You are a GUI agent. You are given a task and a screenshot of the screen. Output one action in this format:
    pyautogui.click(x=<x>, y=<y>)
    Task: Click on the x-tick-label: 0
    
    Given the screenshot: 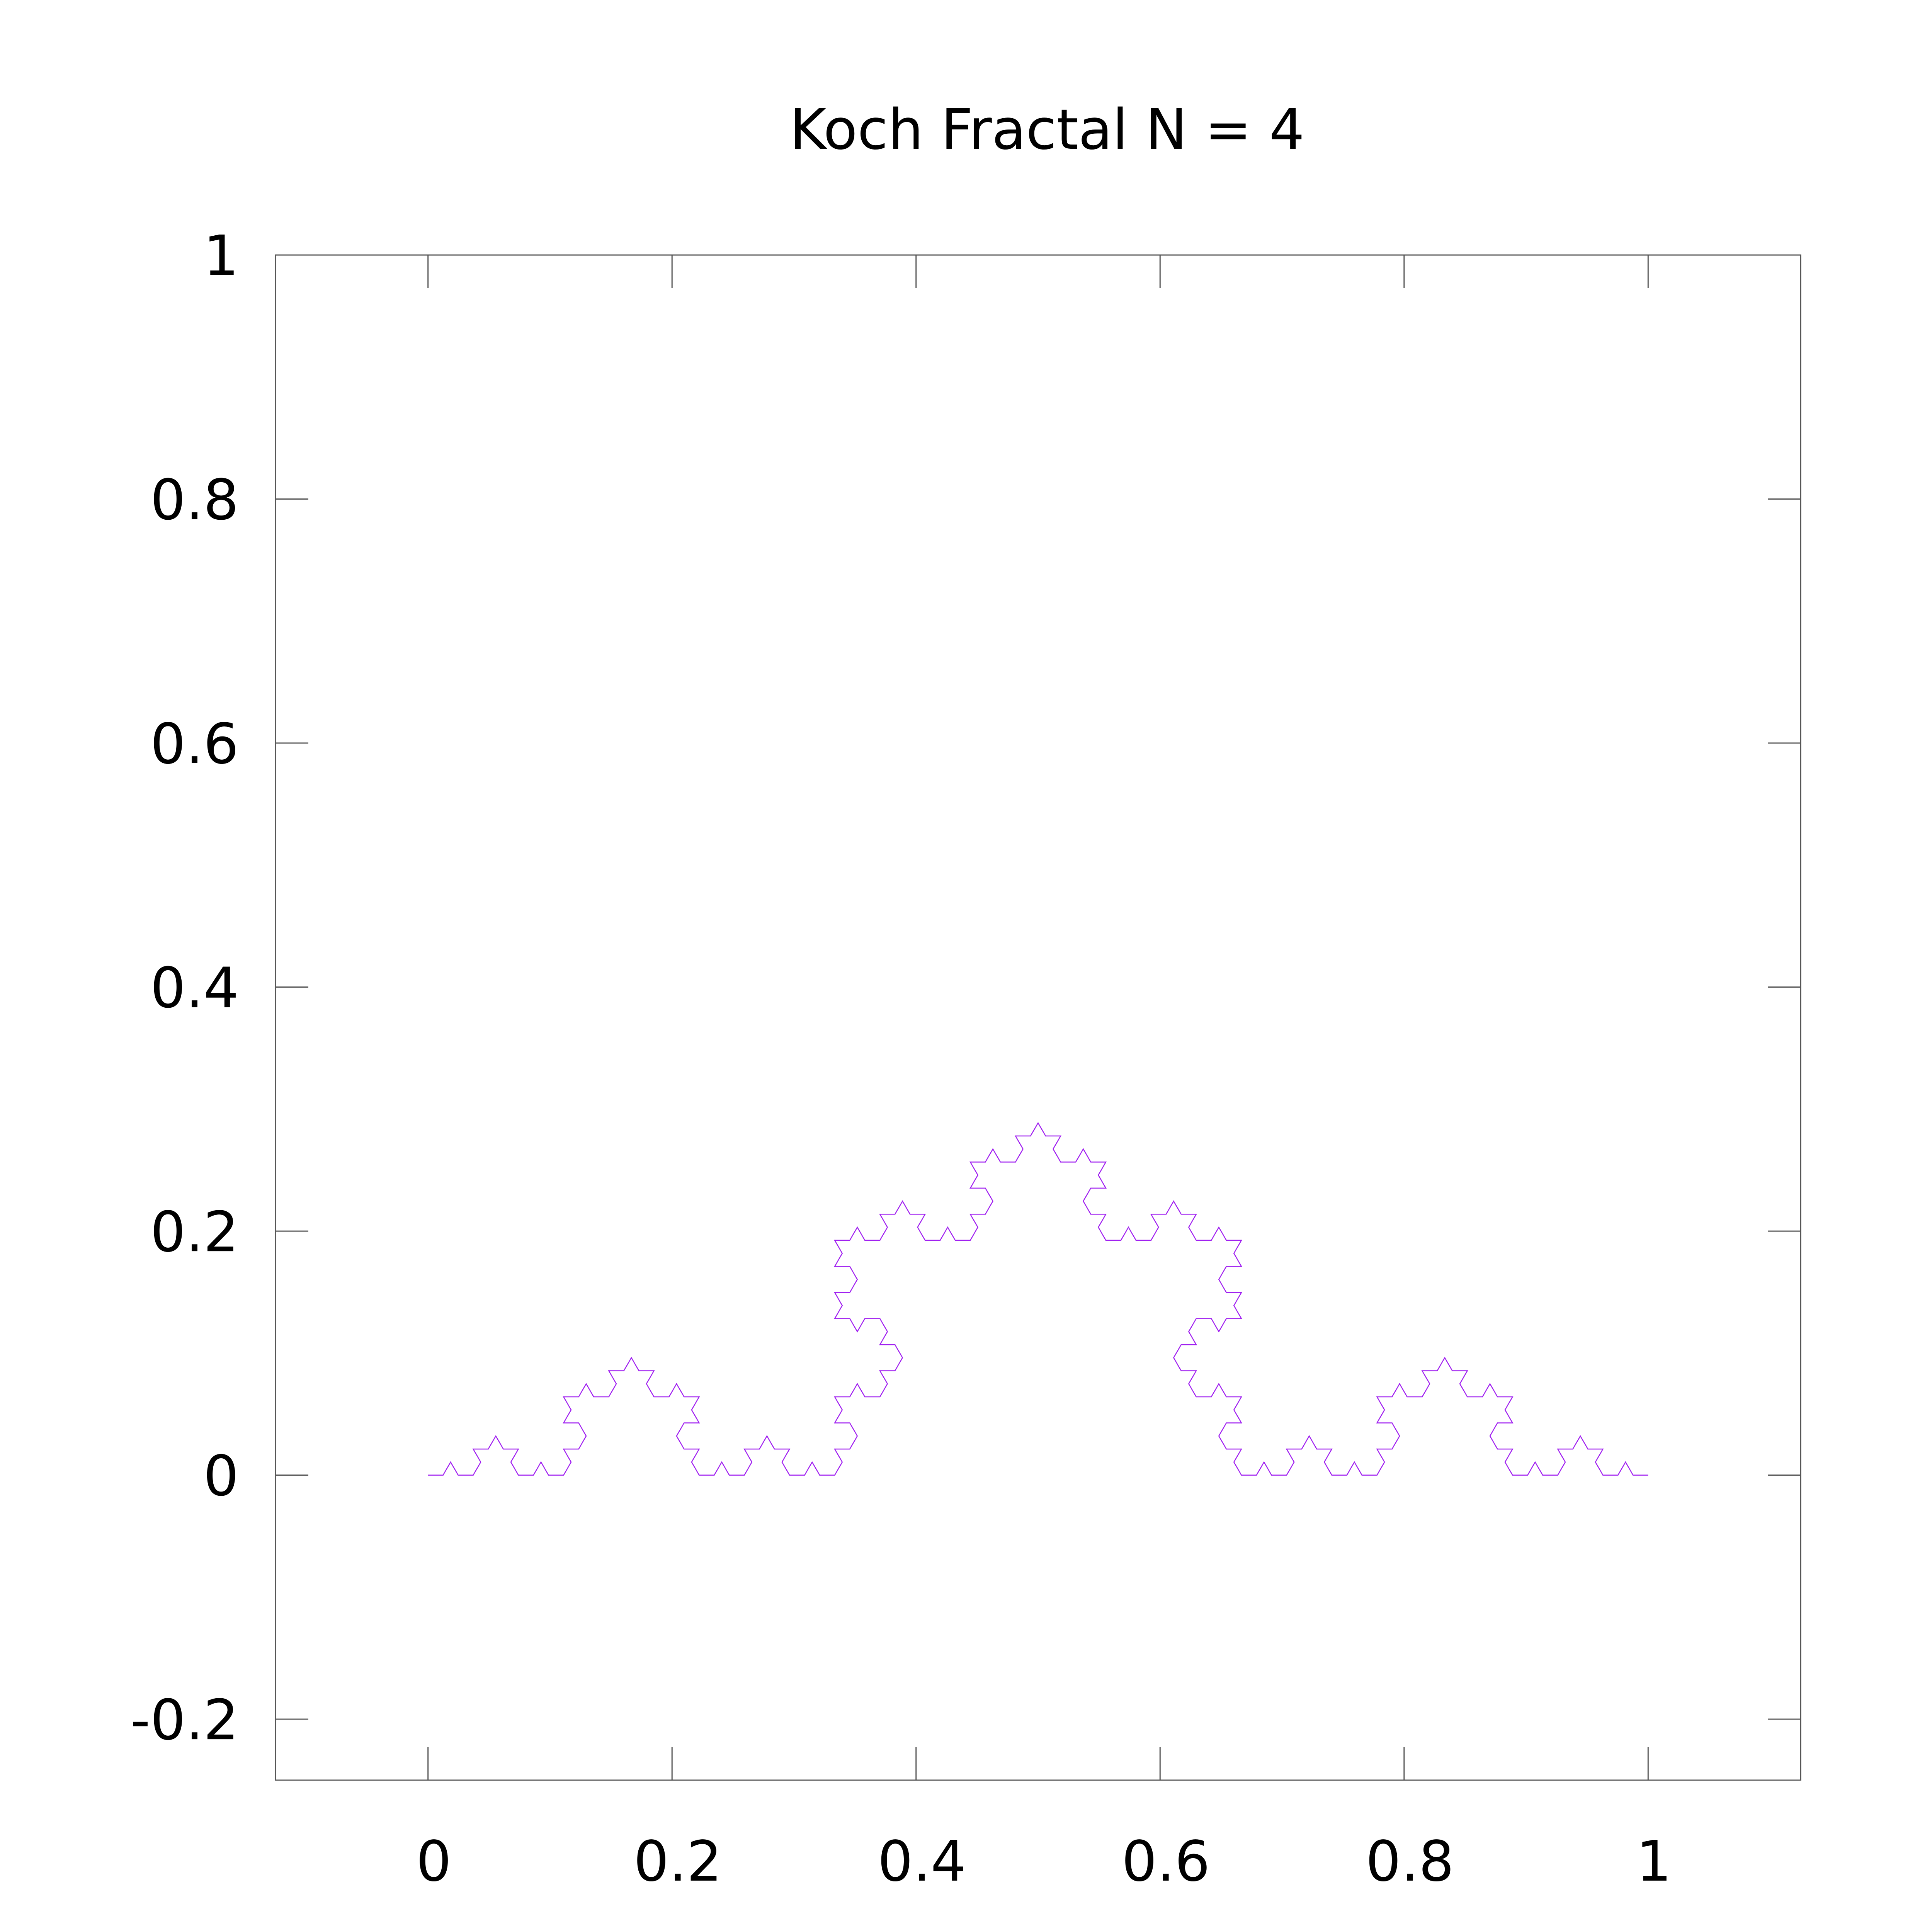 What is the action you would take?
    pyautogui.click(x=434, y=1862)
    